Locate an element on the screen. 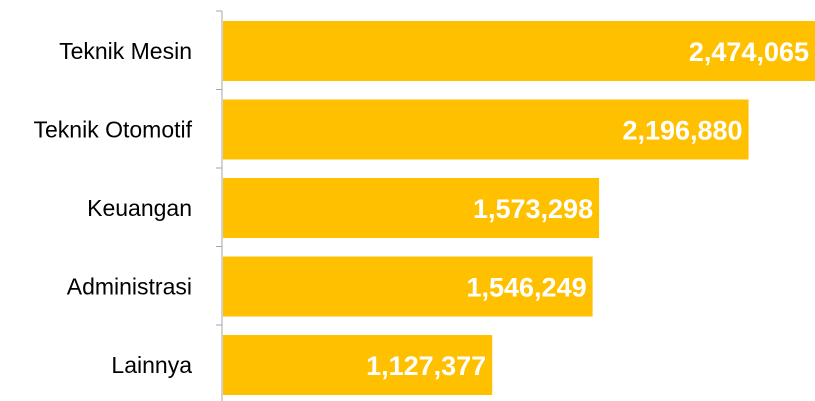  category-label: Lainnya is located at coordinates (151, 365).